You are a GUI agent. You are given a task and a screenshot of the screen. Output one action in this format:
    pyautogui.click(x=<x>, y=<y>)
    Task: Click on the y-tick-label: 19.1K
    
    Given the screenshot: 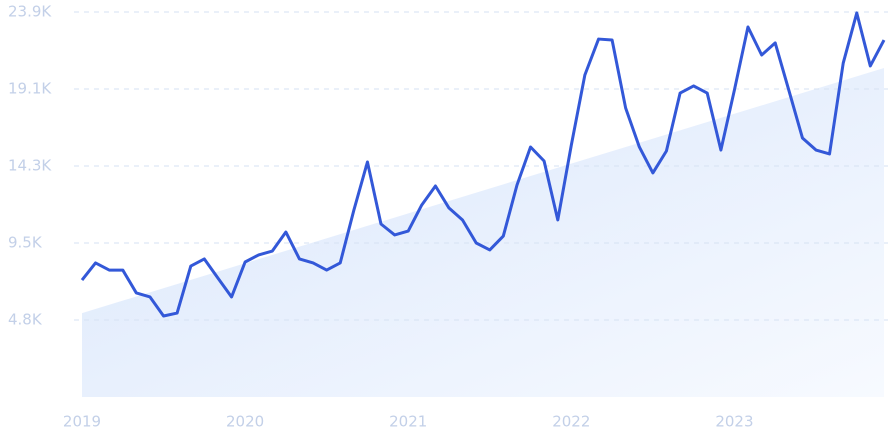 What is the action you would take?
    pyautogui.click(x=30, y=89)
    